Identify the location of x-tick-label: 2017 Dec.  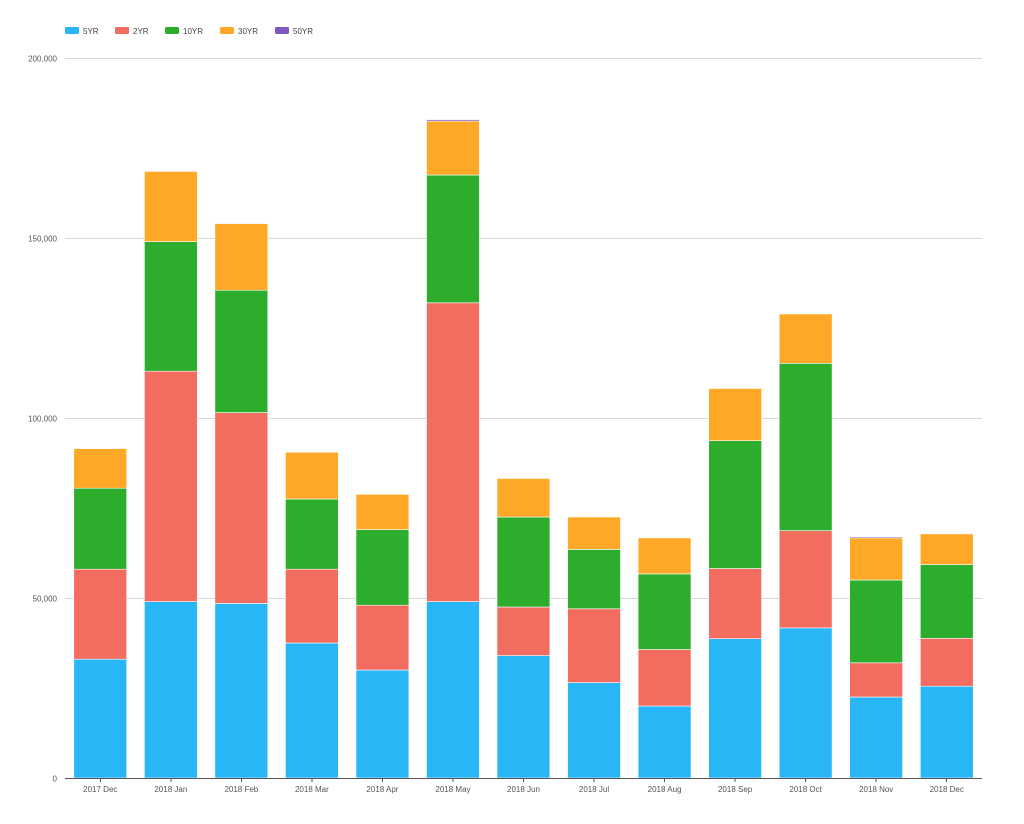
(100, 789).